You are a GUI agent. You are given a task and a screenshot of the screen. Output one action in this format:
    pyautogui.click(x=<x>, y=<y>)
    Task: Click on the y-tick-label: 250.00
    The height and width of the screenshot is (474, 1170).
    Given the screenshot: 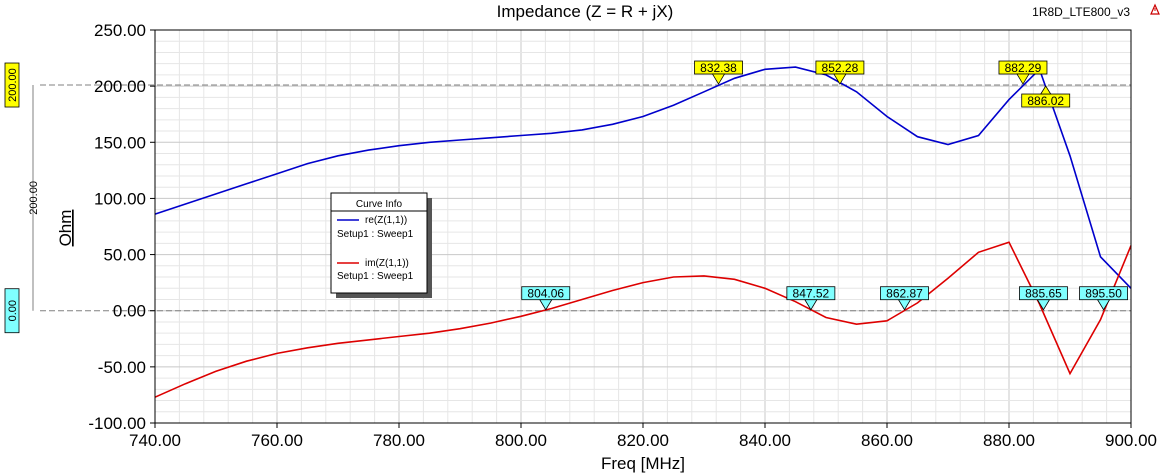 What is the action you would take?
    pyautogui.click(x=120, y=30)
    